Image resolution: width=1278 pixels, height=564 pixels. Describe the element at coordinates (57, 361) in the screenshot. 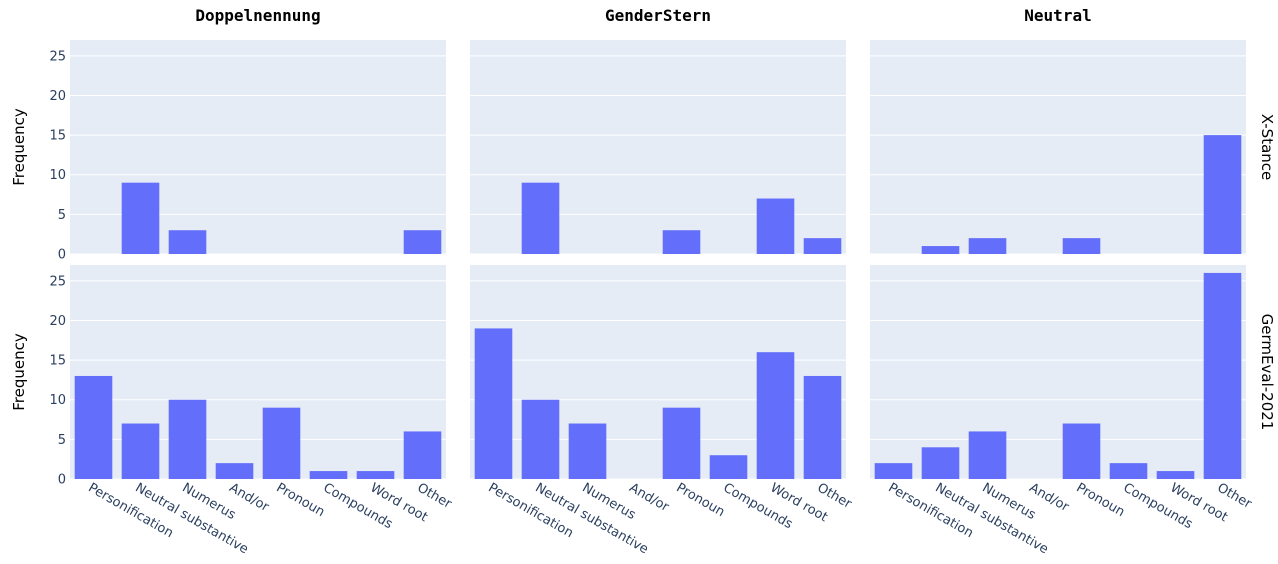

I see `y-tick-label-1-15: 15` at that location.